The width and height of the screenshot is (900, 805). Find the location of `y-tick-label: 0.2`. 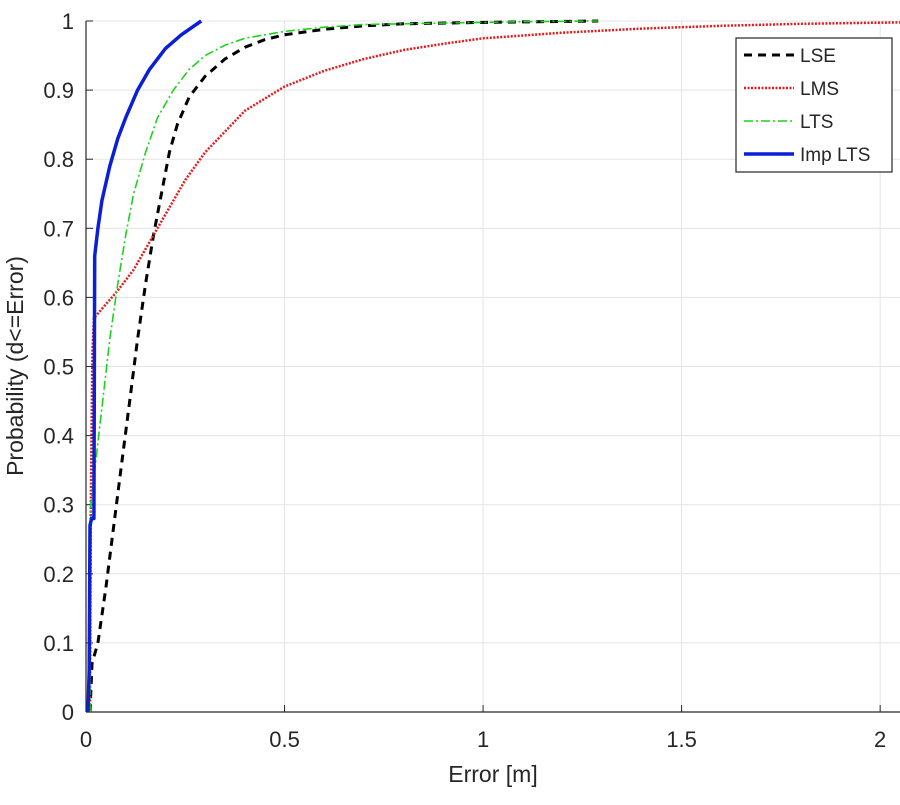

y-tick-label: 0.2 is located at coordinates (58, 574).